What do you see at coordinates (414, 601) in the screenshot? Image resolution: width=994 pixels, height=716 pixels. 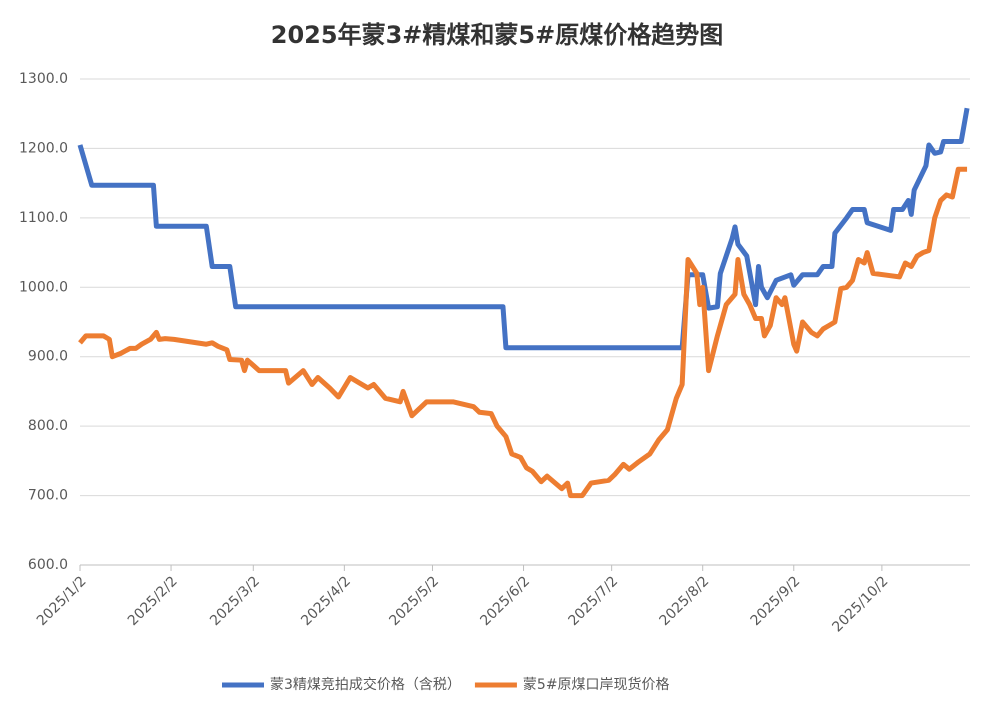 I see `x-tick-label: 2025/5/2` at bounding box center [414, 601].